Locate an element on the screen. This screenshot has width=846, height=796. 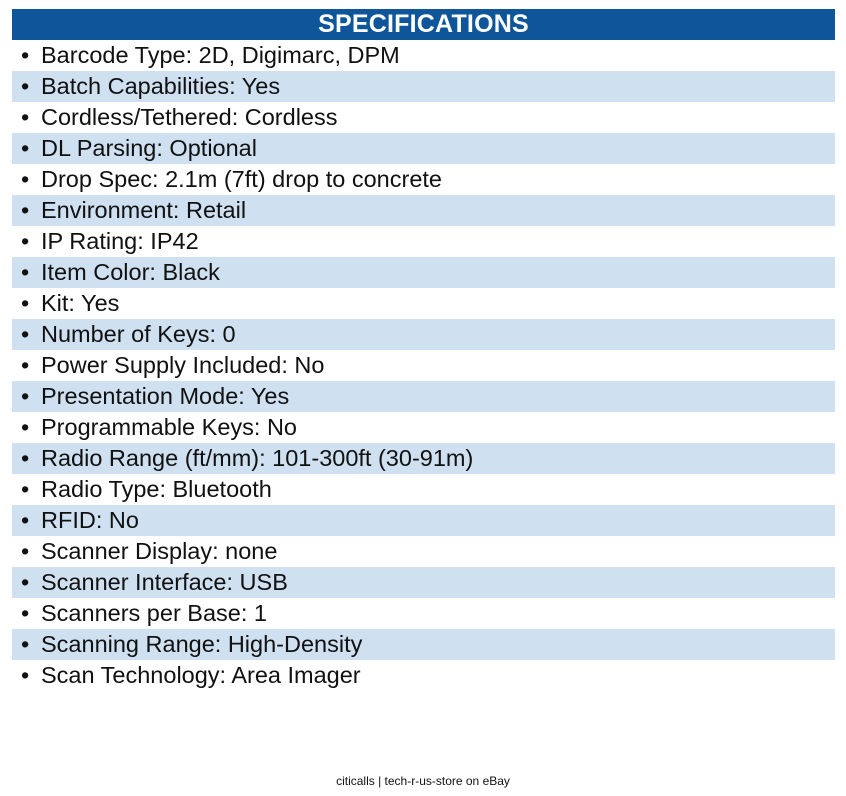
spec-text: Radio Type: Bluetooth is located at coordinates (156, 489).